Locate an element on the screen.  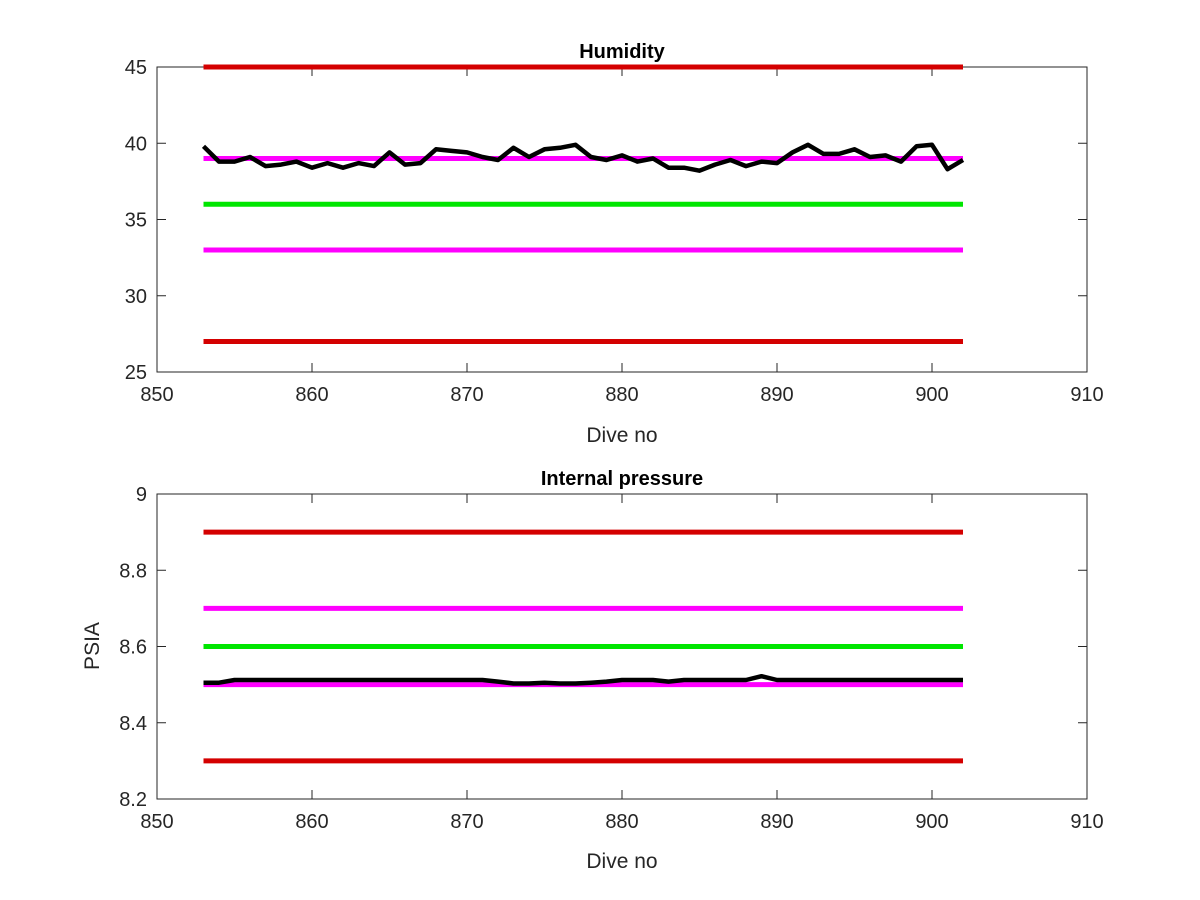
humidity-x-tick-label: 900 is located at coordinates (931, 395).